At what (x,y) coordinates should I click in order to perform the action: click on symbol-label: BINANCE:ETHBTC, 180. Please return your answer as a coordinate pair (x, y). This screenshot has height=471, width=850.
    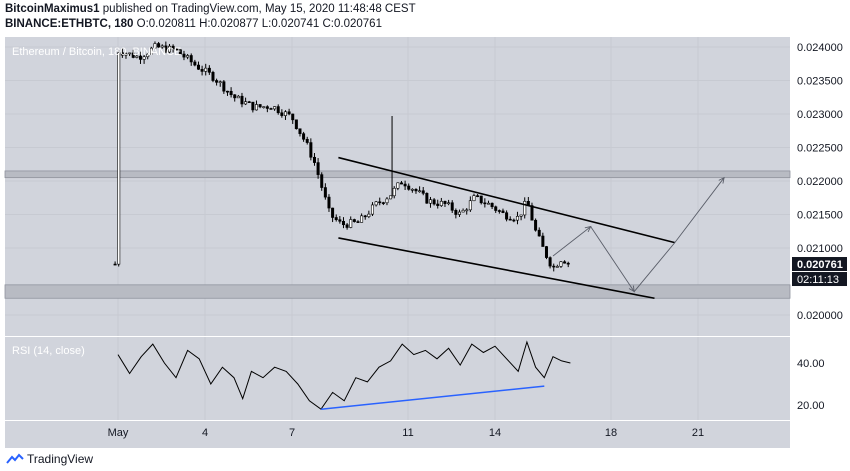
    Looking at the image, I should click on (69, 24).